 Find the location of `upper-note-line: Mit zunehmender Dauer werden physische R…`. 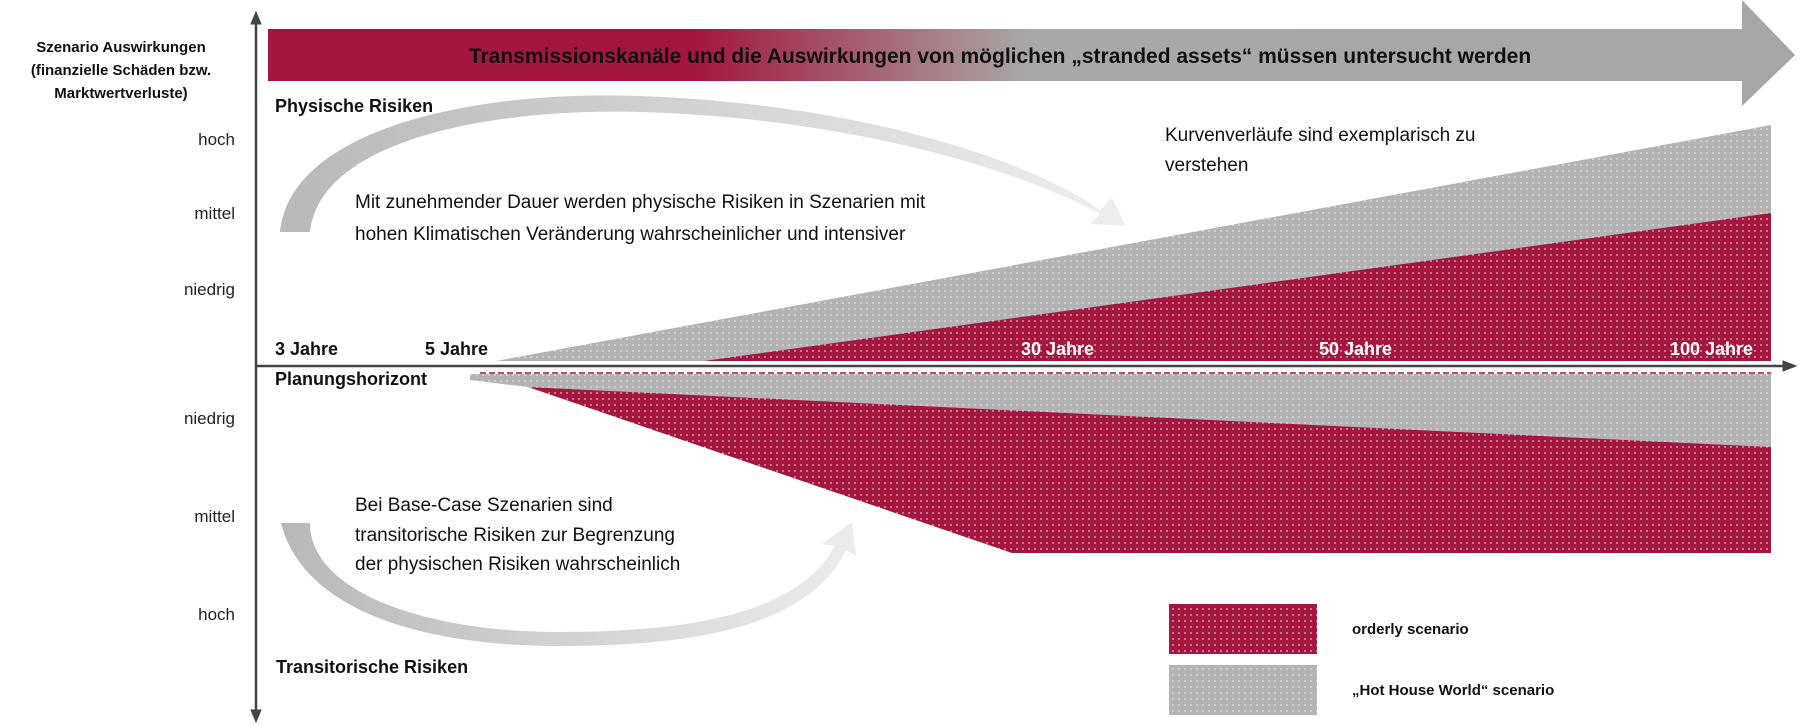

upper-note-line: Mit zunehmender Dauer werden physische R… is located at coordinates (640, 202).